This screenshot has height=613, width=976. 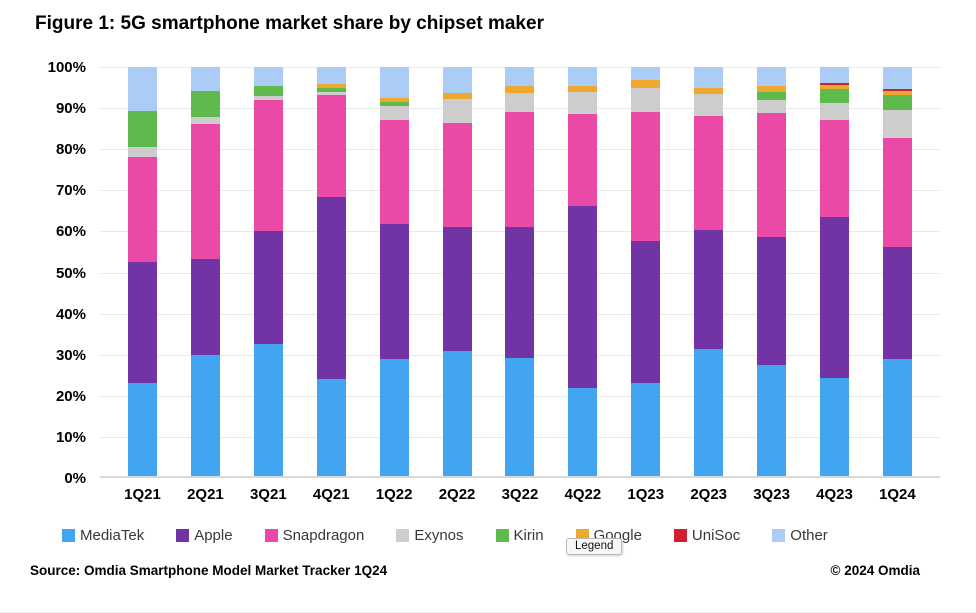 I want to click on bar-segment-snapdragon-2q23, so click(x=709, y=172).